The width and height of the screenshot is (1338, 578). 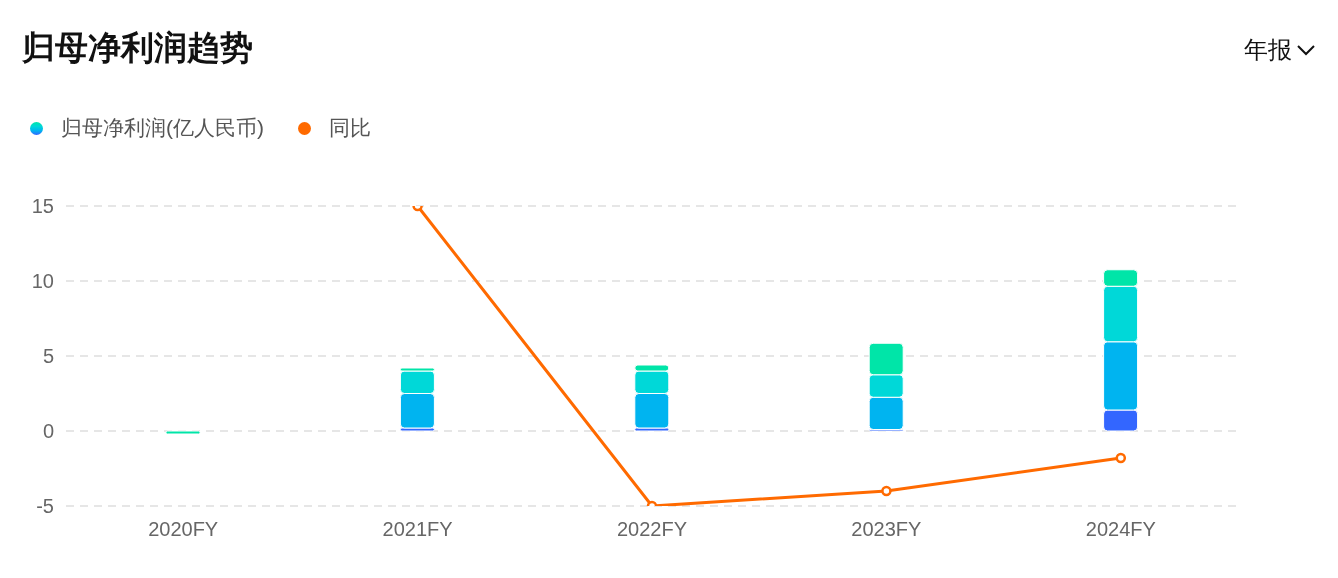 I want to click on x-tick-label: 2022FY, so click(x=652, y=529).